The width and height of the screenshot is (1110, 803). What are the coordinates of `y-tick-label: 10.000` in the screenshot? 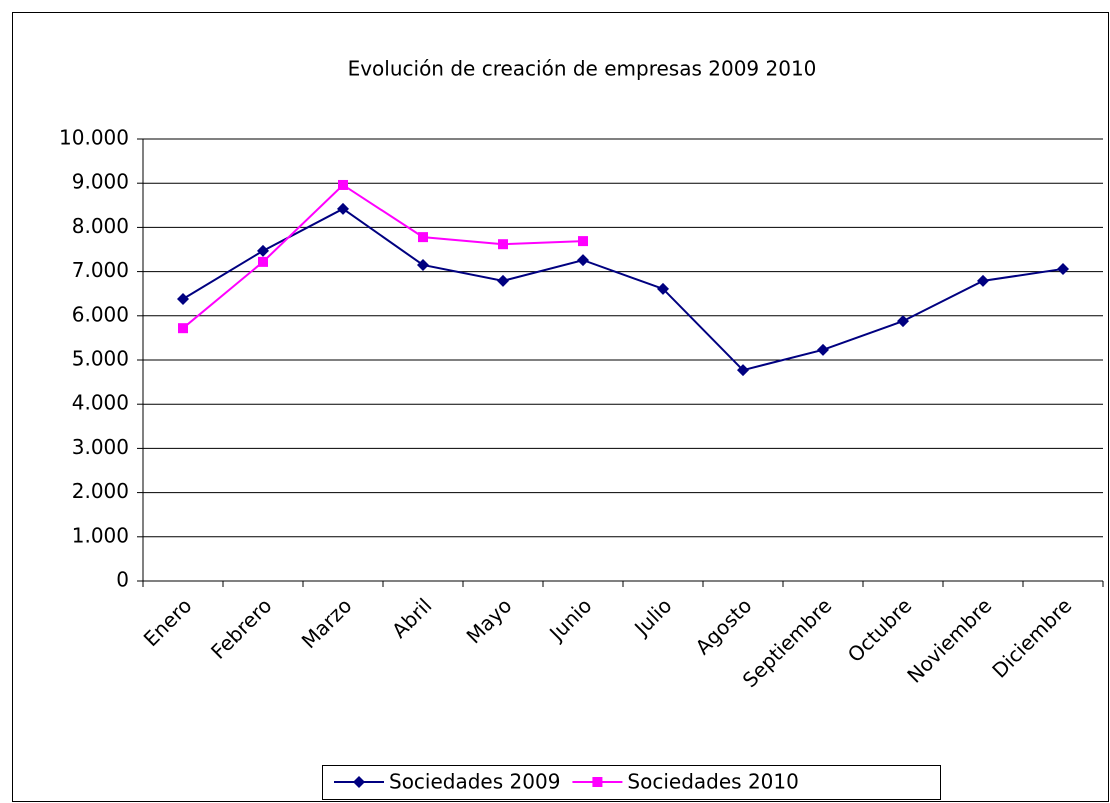 It's located at (94, 138).